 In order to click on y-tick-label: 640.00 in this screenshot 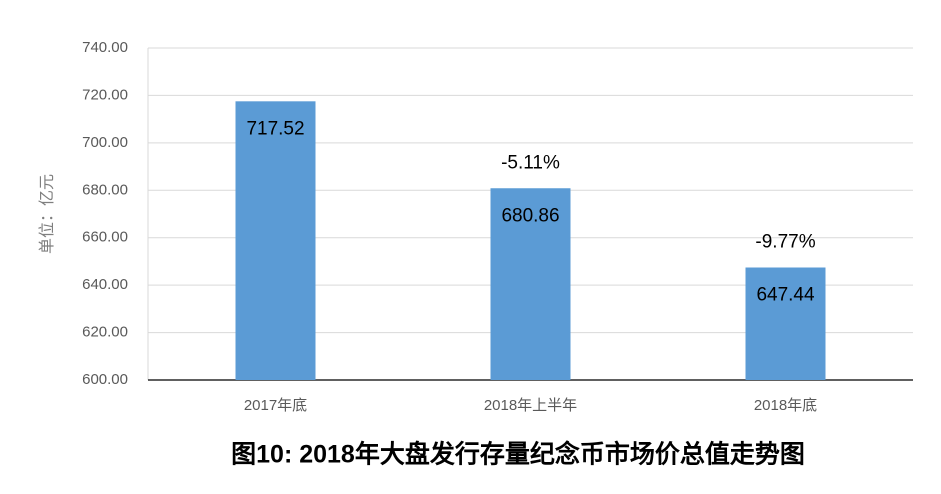, I will do `click(105, 284)`.